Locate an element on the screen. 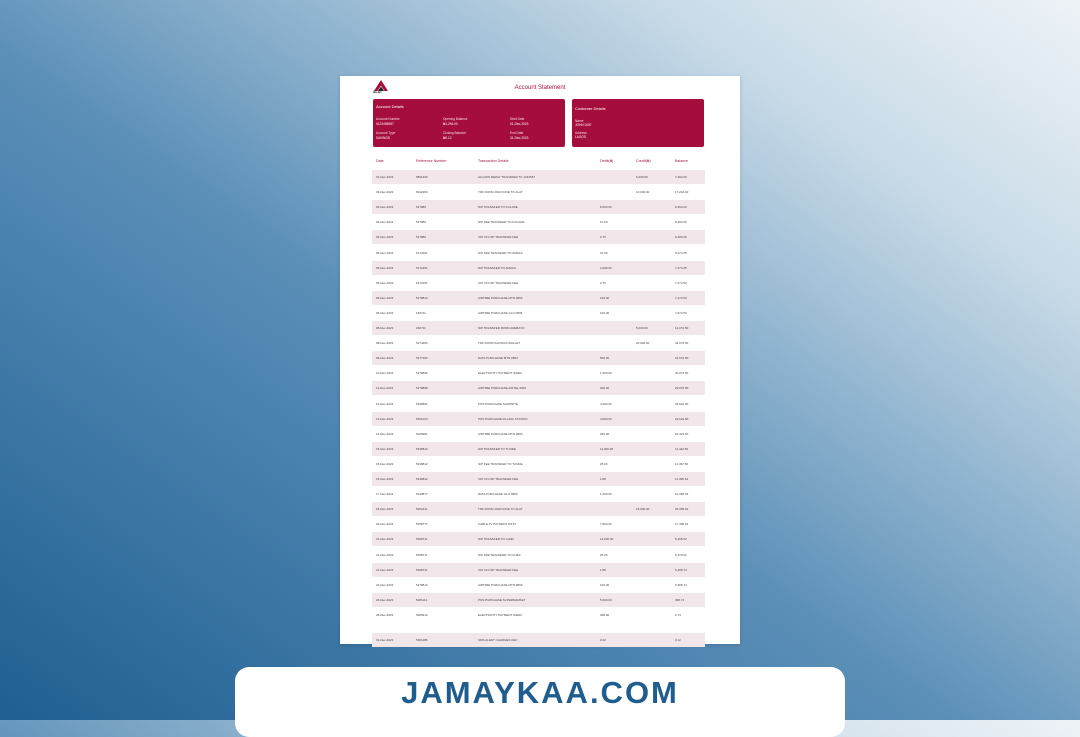 Image resolution: width=1080 pixels, height=737 pixels. table-cell: 5198861 is located at coordinates (422, 403).